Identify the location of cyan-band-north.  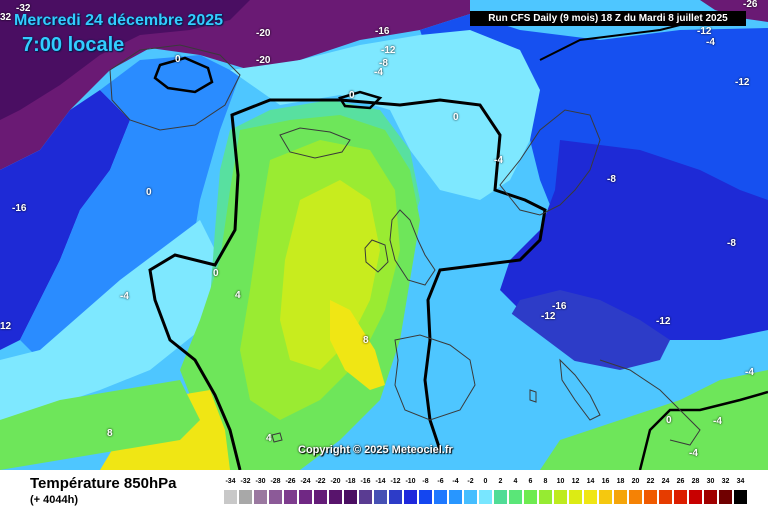
(385, 115).